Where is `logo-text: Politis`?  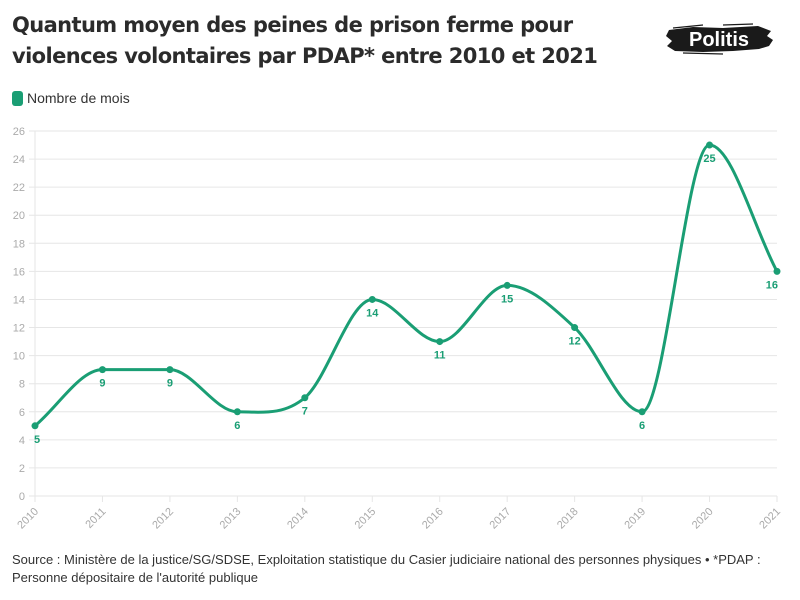 logo-text: Politis is located at coordinates (719, 40).